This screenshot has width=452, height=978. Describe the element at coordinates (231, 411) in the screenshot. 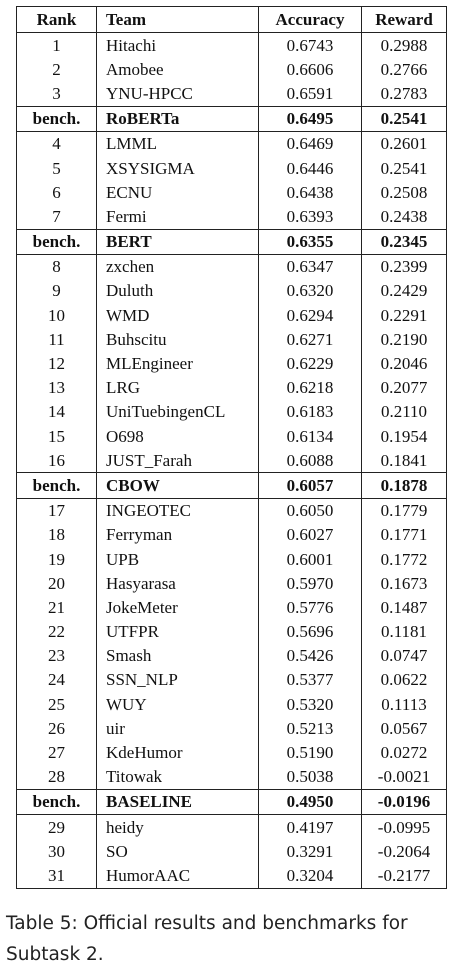

I see `table-row: 14 UniTuebingenCL 0.6183 0.2110` at that location.